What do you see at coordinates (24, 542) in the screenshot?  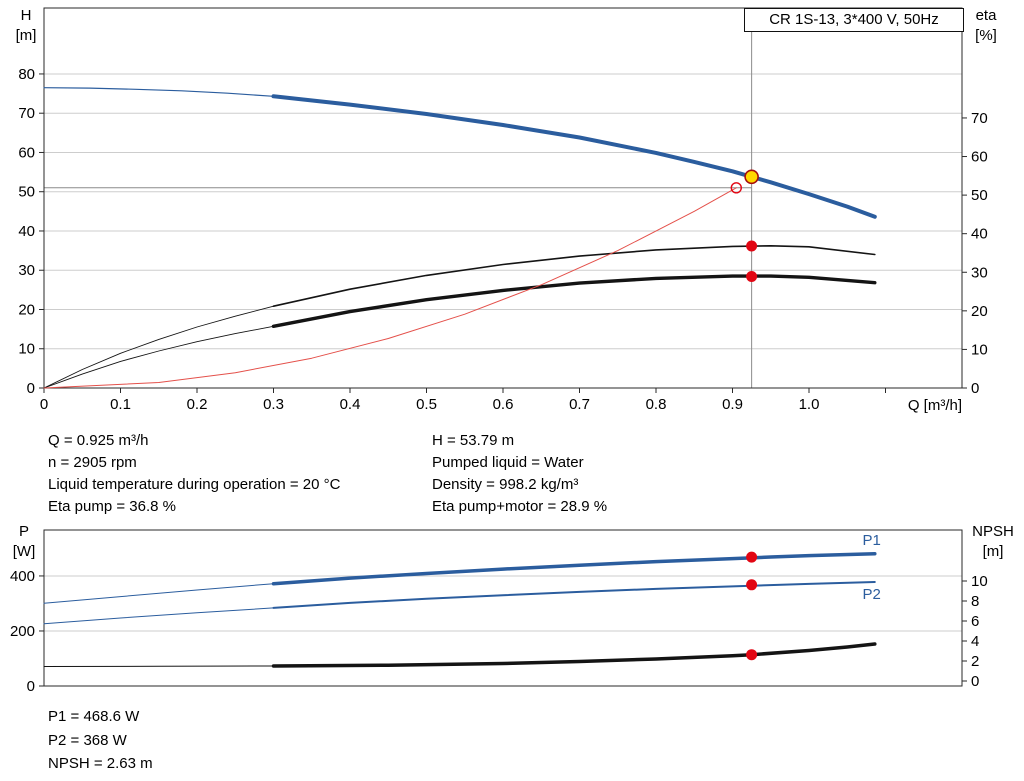 I see `p-axis-title: P [W]` at bounding box center [24, 542].